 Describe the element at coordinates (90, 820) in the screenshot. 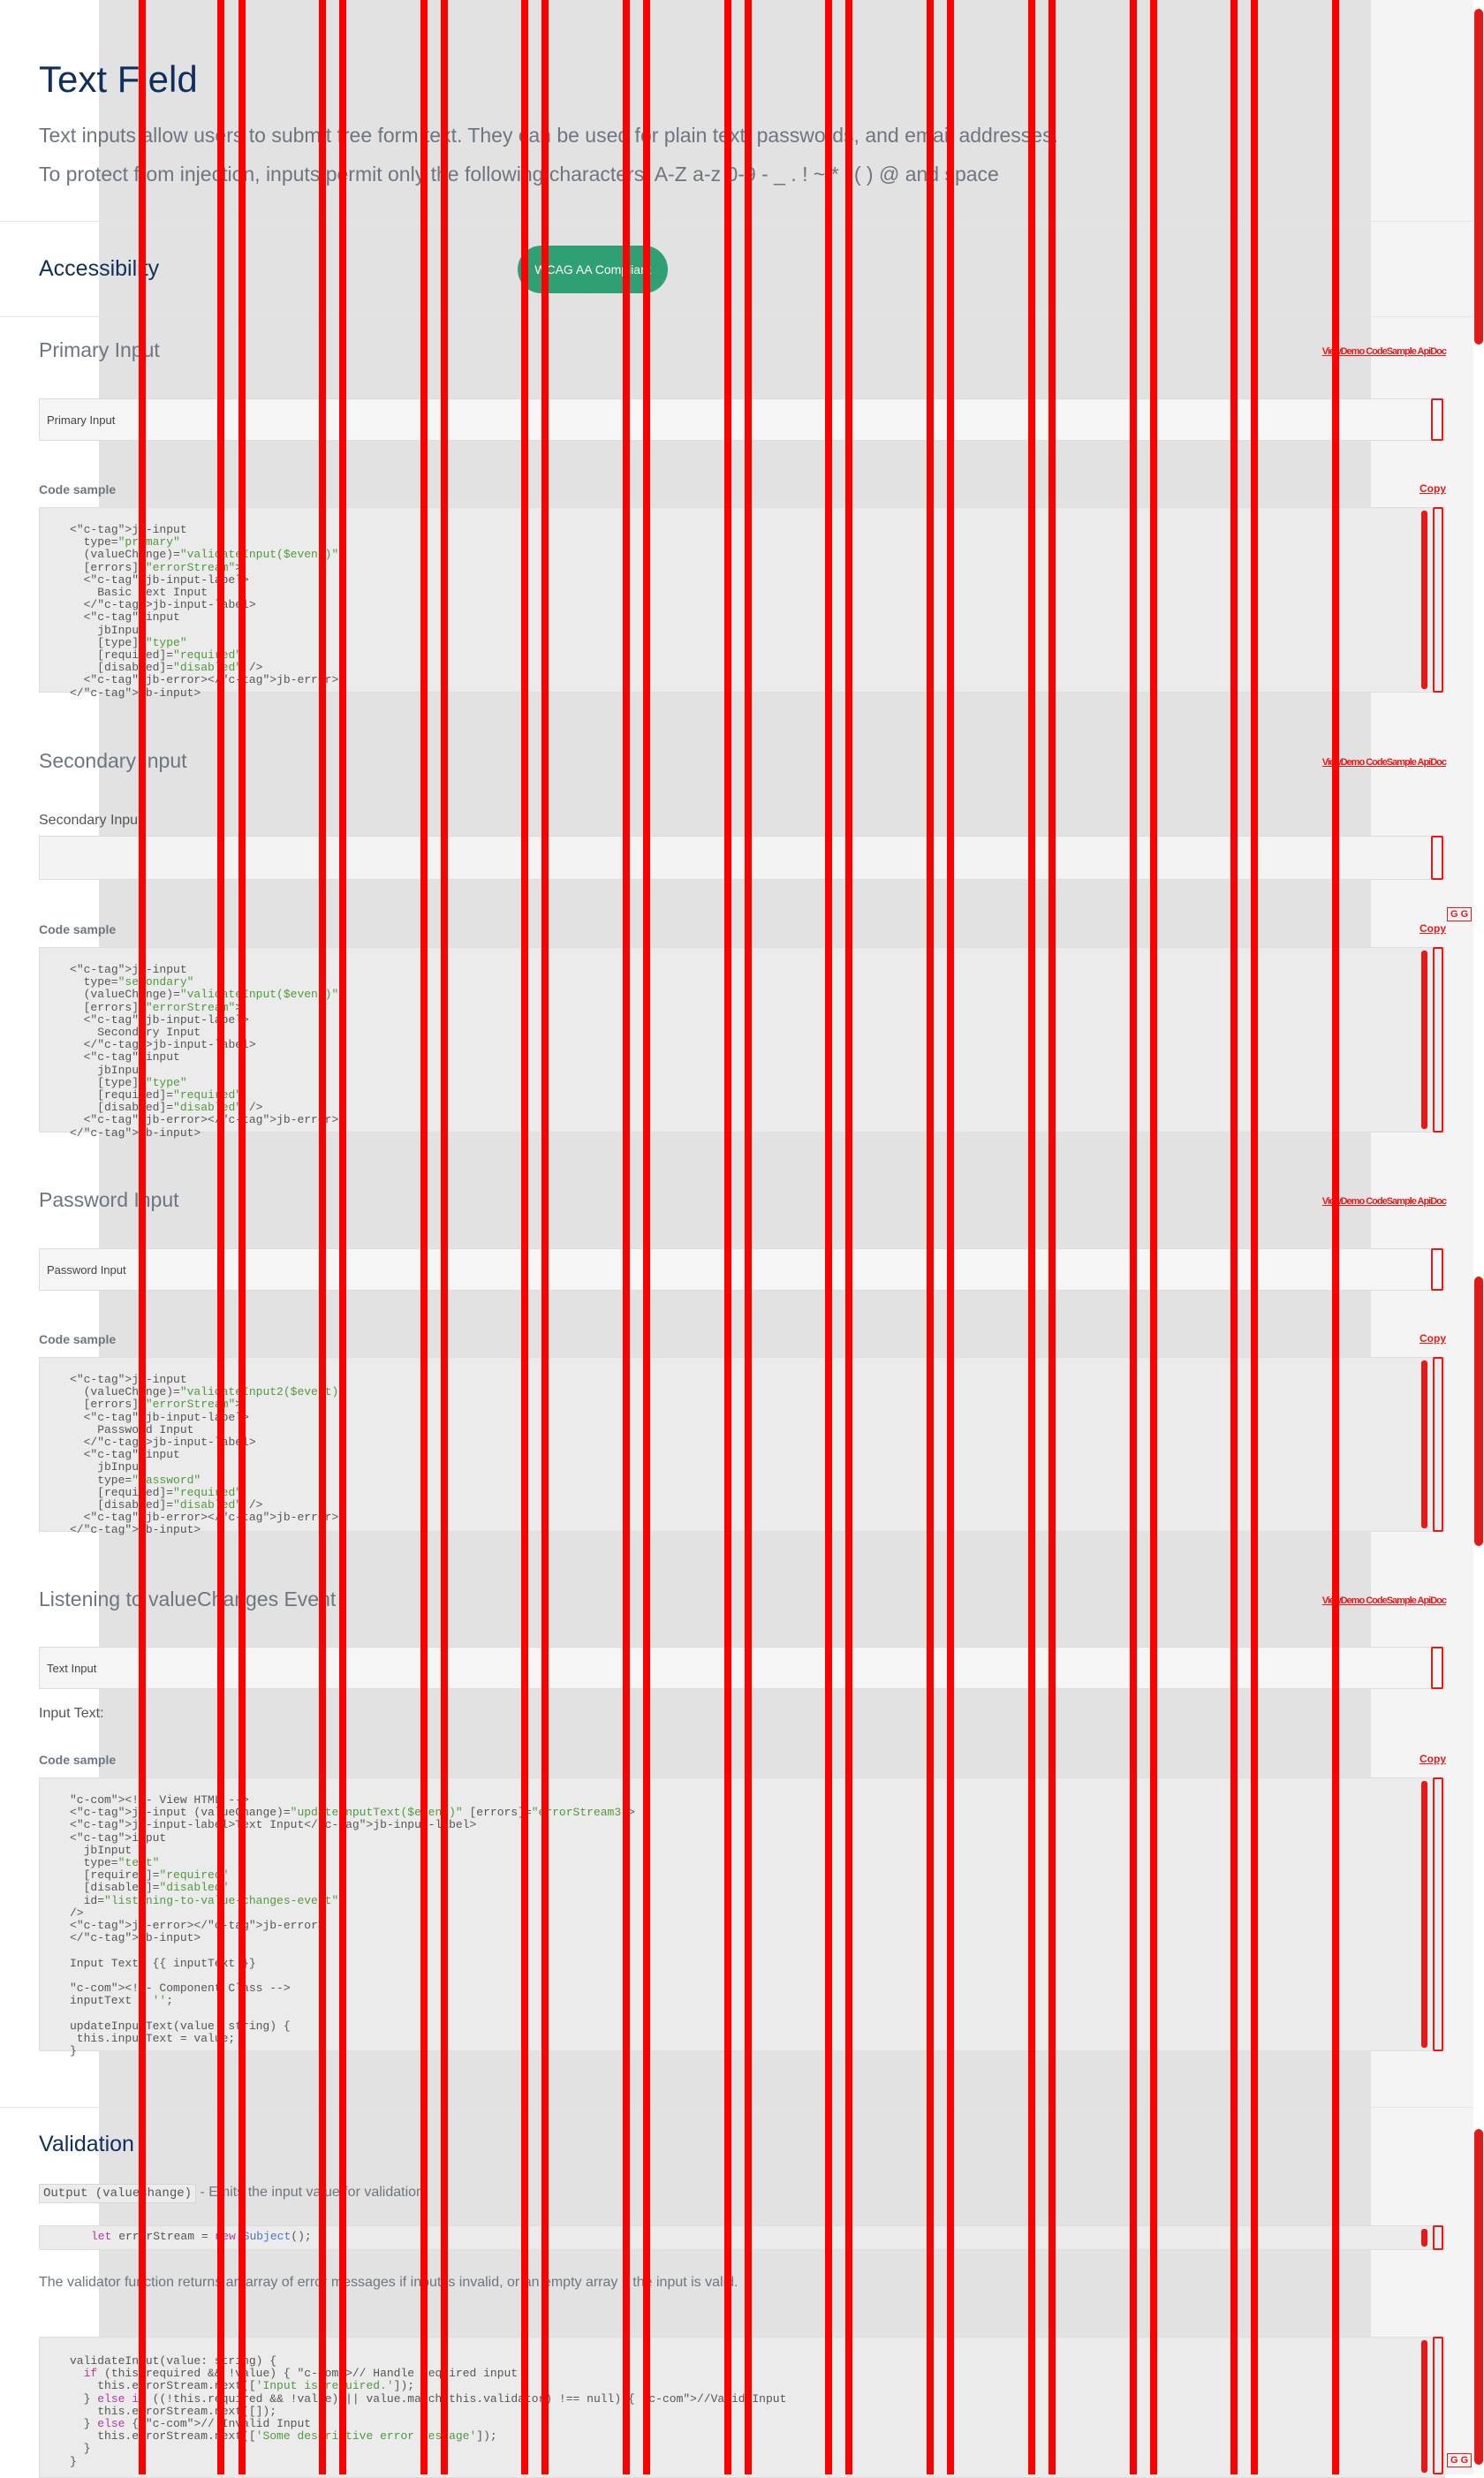

I see `secondary-input-label: Secondary Input` at that location.